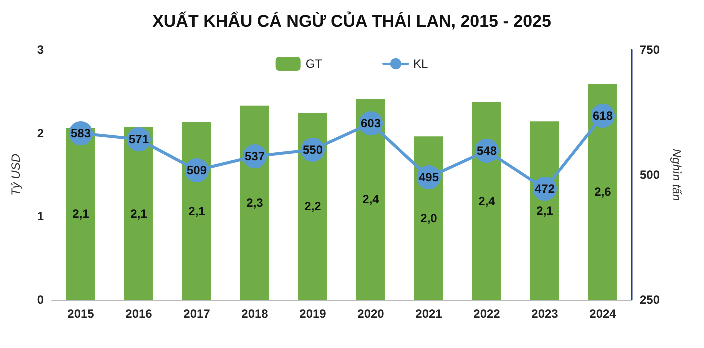  What do you see at coordinates (650, 175) in the screenshot?
I see `y2-tick-label: 500` at bounding box center [650, 175].